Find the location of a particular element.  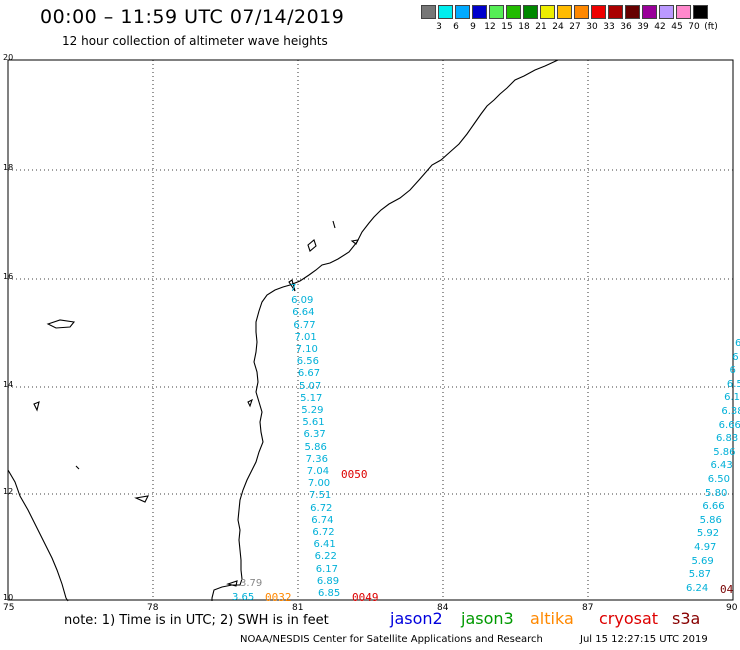

island-coast-a is located at coordinates (250, 403).